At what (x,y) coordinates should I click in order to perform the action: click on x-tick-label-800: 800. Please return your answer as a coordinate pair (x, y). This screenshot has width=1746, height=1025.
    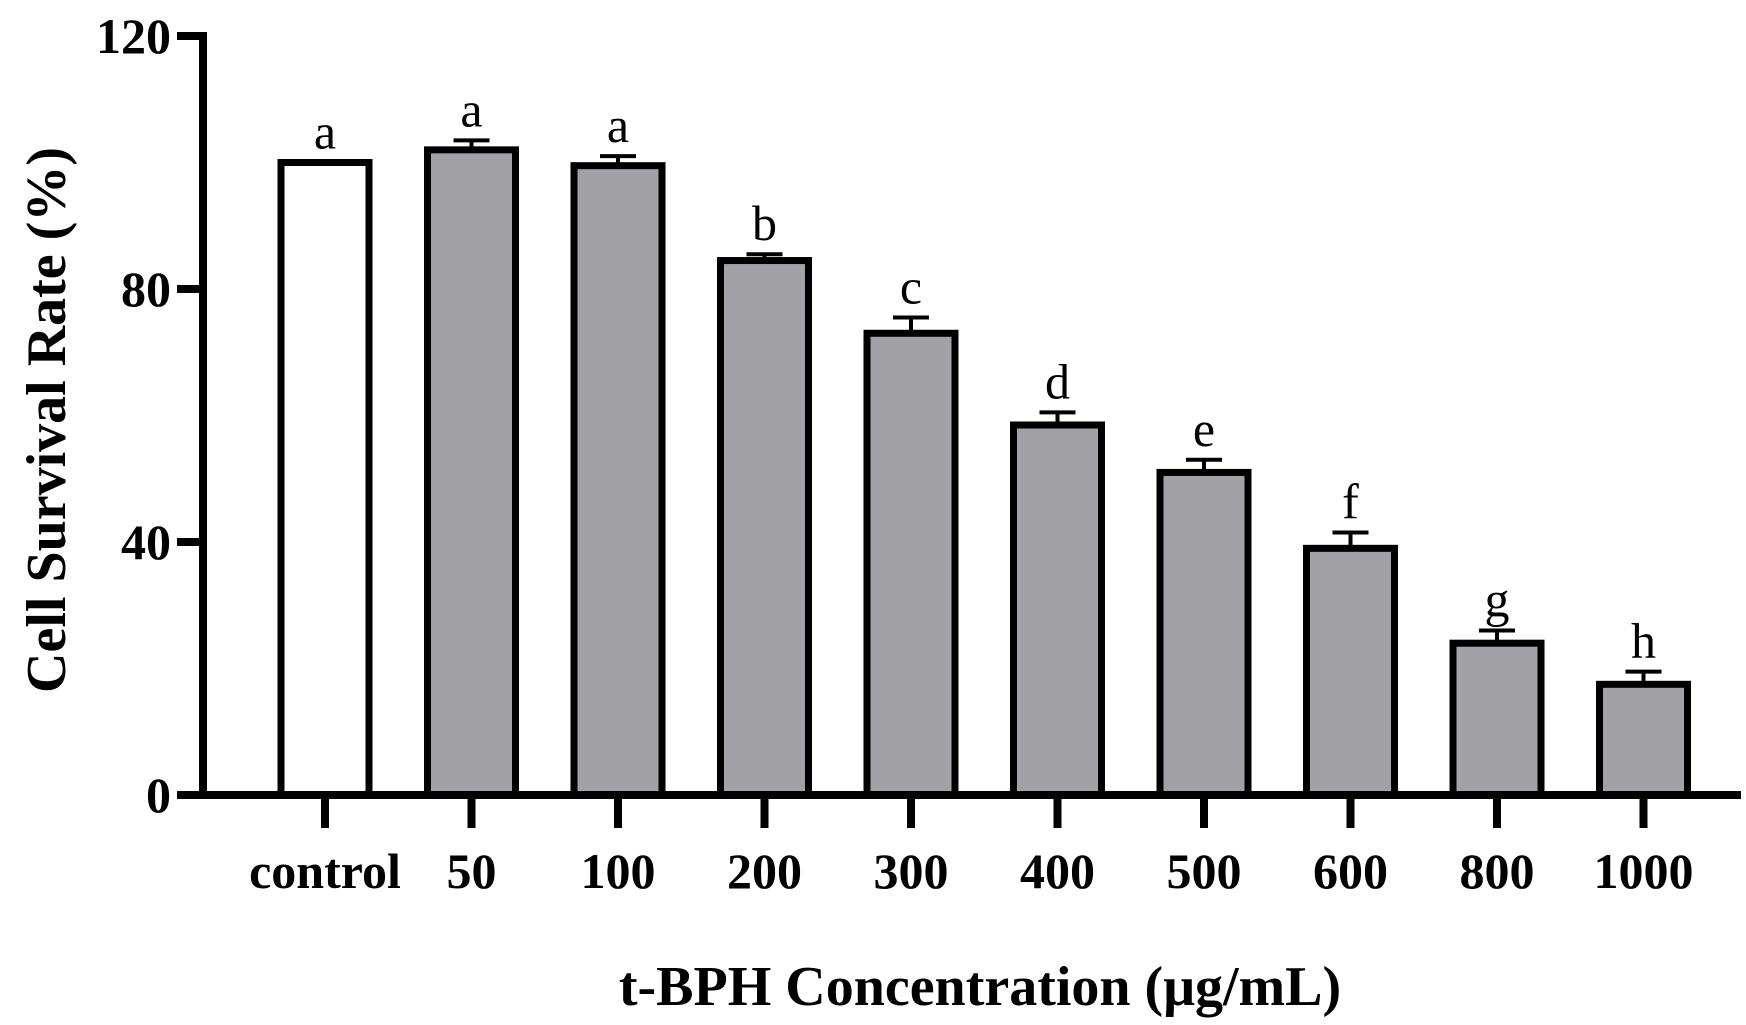
    Looking at the image, I should click on (1497, 871).